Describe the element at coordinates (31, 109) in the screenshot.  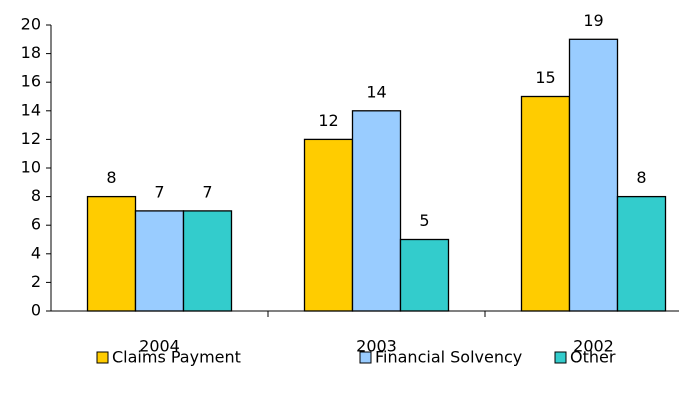
I see `y-tick-label: 14` at that location.